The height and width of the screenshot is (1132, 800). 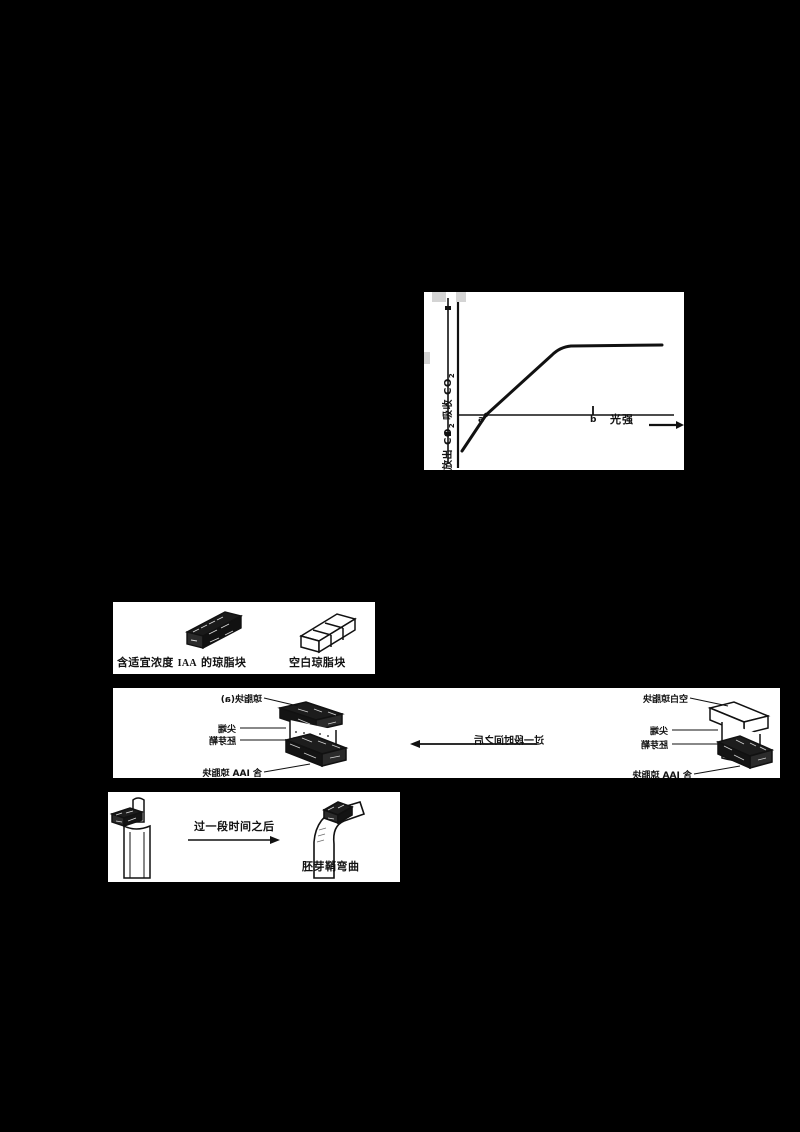 I want to click on coleoptile-bending-drawing, so click(x=237, y=838).